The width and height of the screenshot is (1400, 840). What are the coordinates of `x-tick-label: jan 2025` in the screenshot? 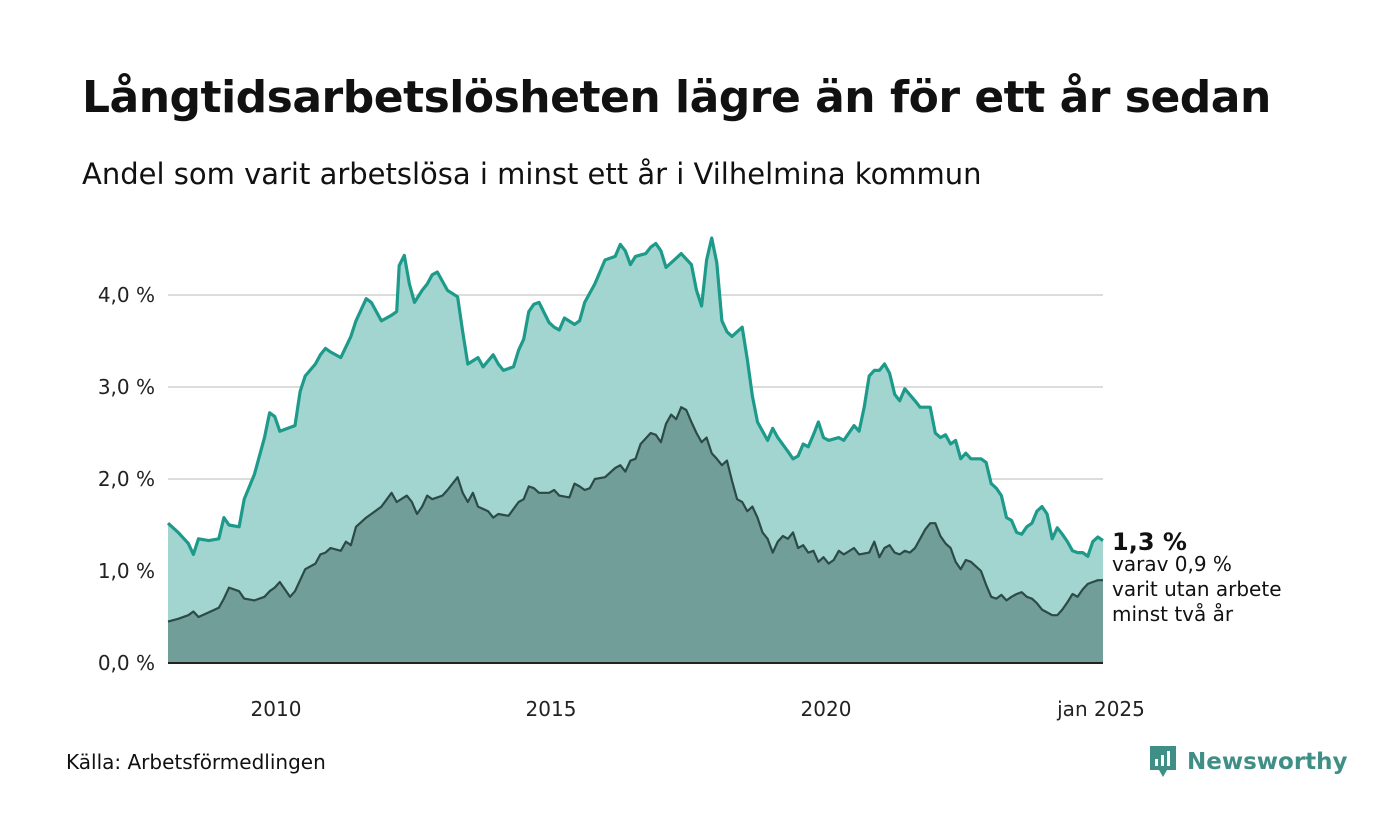 It's located at (1100, 709).